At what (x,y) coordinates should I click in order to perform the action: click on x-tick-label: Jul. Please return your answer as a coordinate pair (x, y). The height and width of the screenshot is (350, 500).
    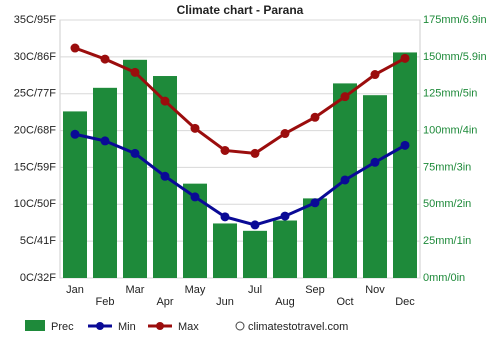
    Looking at the image, I should click on (255, 290).